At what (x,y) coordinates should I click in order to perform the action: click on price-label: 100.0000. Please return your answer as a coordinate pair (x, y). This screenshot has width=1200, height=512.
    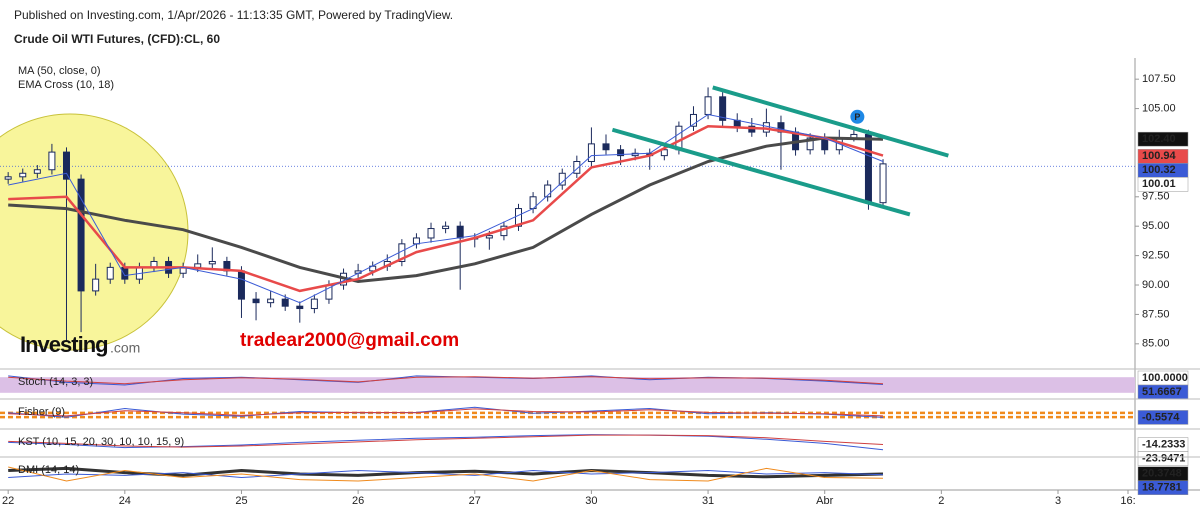
    Looking at the image, I should click on (1165, 378).